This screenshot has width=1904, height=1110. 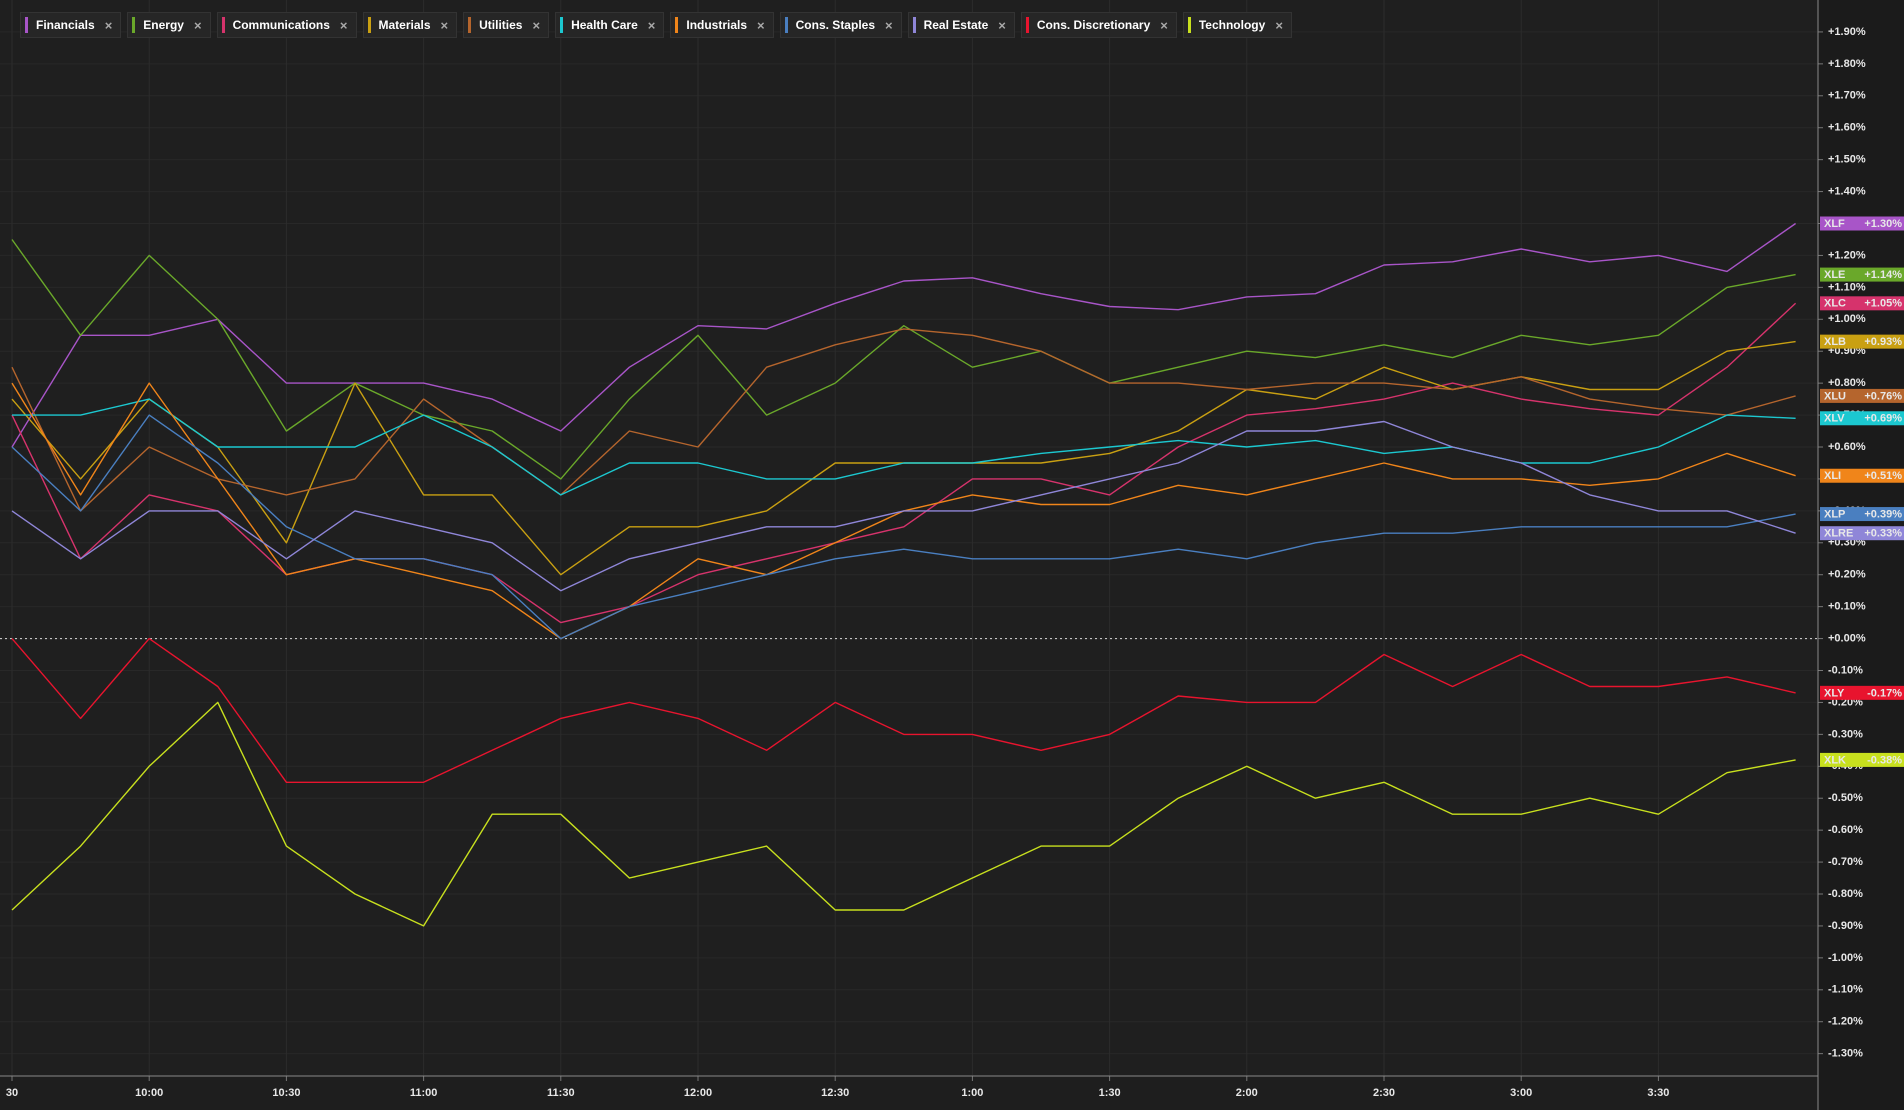 I want to click on legend-label: Communications, so click(x=281, y=25).